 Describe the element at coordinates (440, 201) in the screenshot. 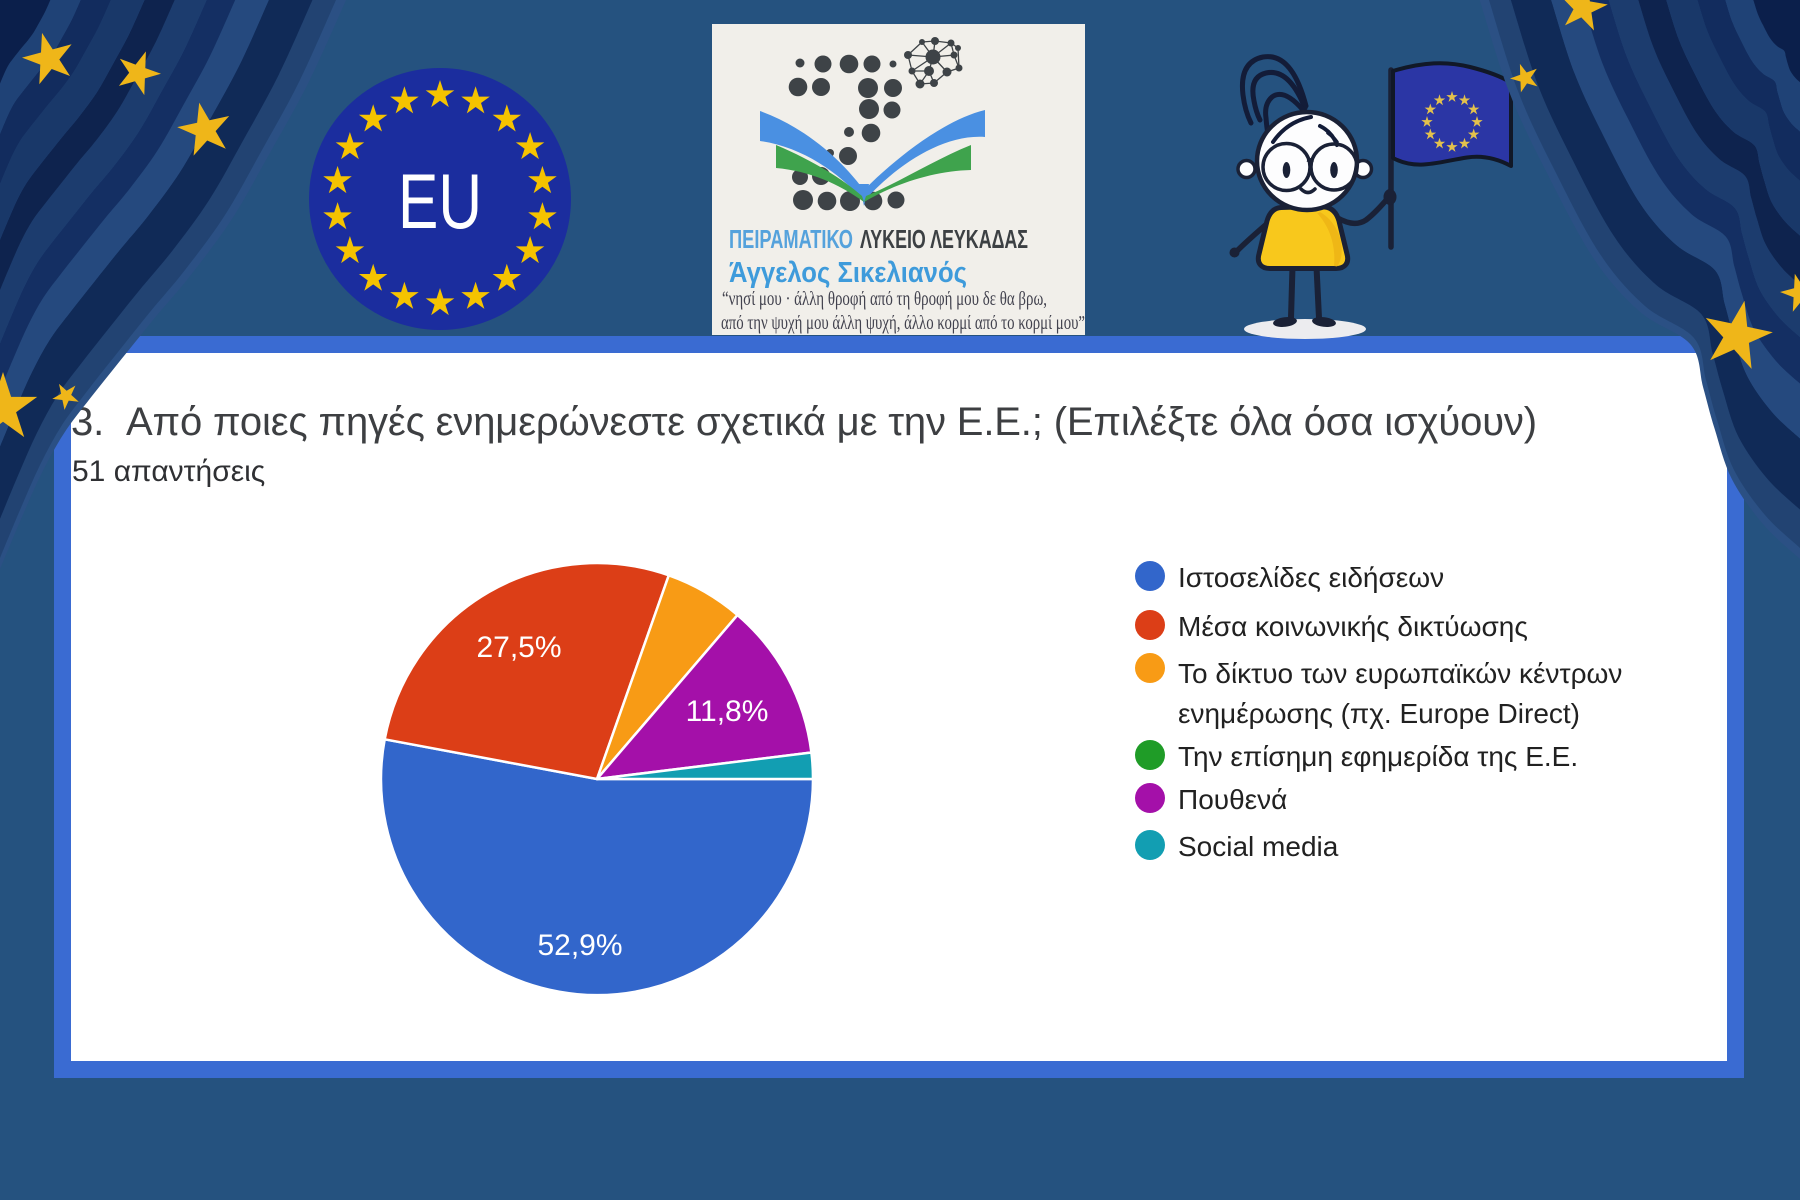

I see `svg-text: EU` at that location.